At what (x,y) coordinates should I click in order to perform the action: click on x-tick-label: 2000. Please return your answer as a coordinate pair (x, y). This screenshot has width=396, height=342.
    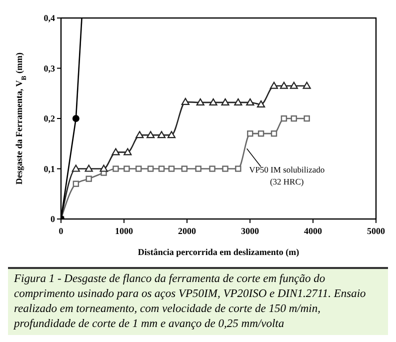
    Looking at the image, I should click on (187, 231).